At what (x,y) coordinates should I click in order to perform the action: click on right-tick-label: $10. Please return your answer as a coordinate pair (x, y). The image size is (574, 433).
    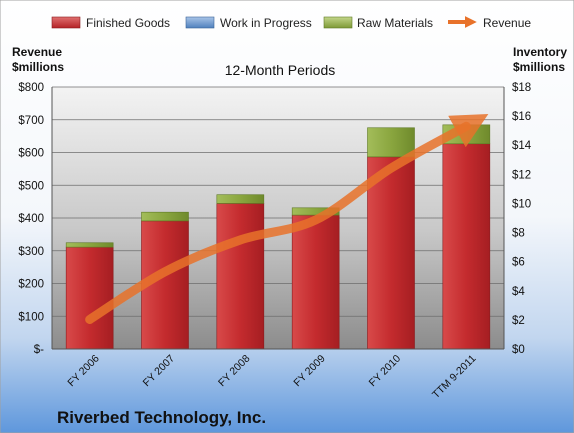
    Looking at the image, I should click on (521, 204).